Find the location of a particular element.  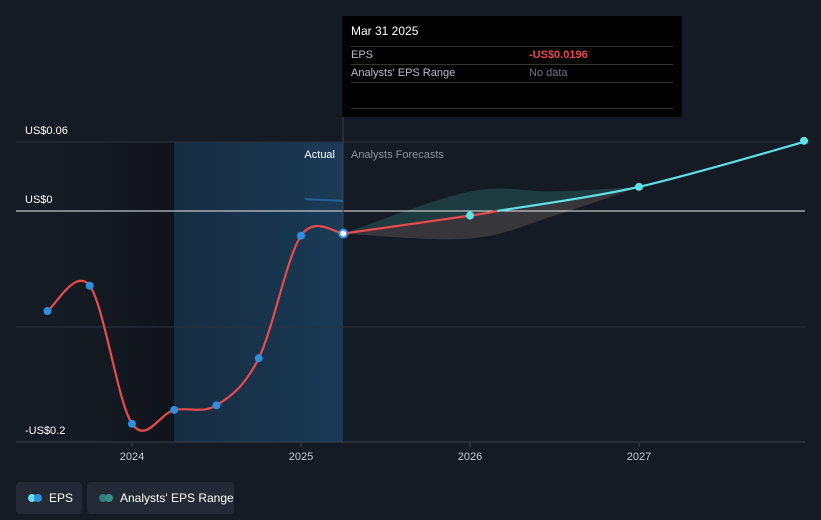

tooltip-range-label: Analysts' EPS Range is located at coordinates (403, 73).